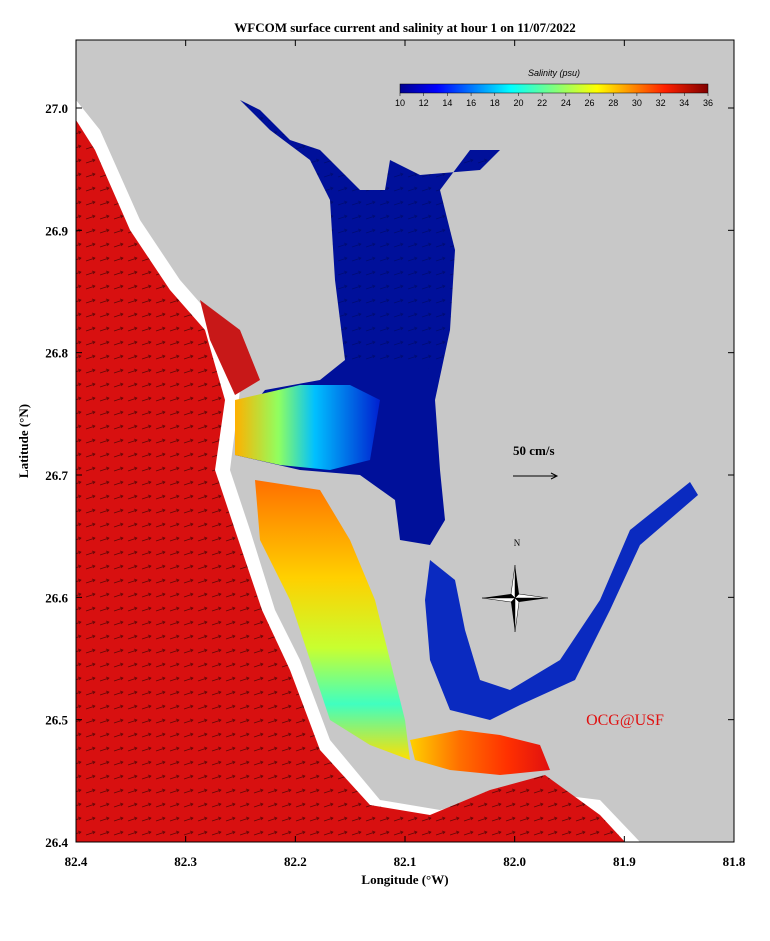 The width and height of the screenshot is (770, 941). I want to click on y-tick-label: 26.6, so click(56, 597).